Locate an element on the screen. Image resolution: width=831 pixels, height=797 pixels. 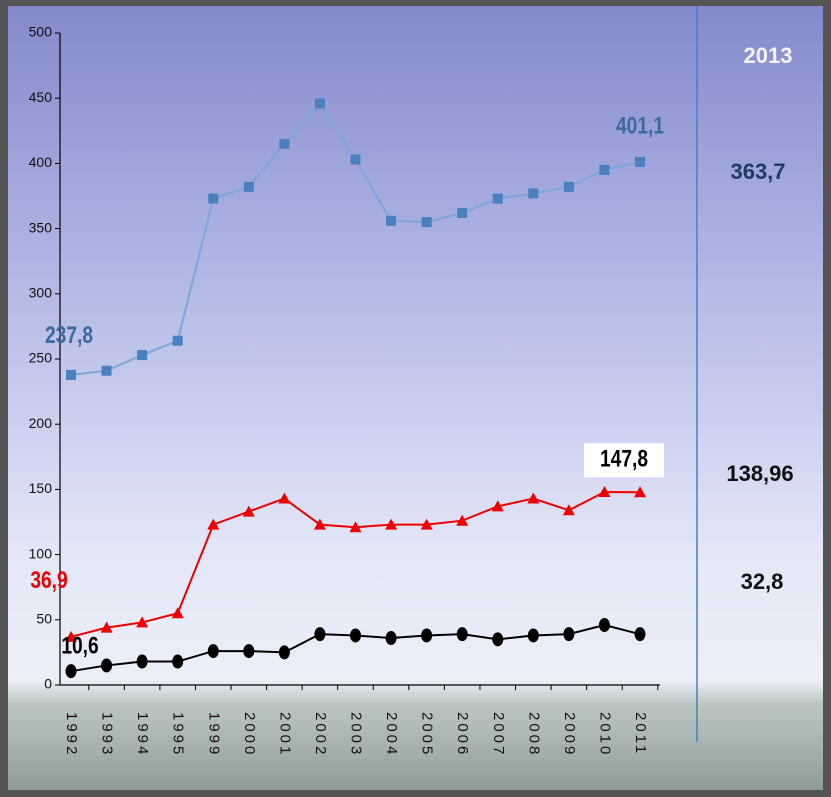
x-tick-label: 1999 is located at coordinates (213, 734).